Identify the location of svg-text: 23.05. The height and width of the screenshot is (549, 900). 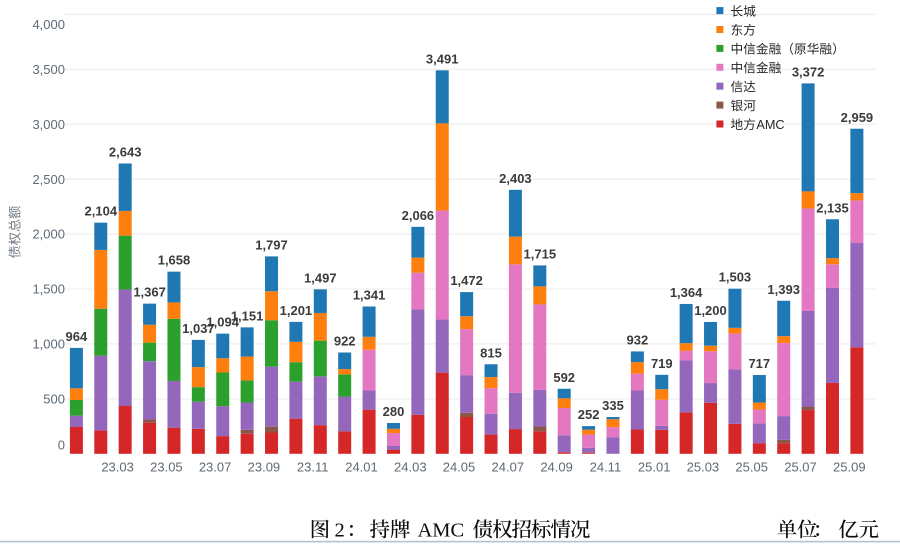
(166, 467).